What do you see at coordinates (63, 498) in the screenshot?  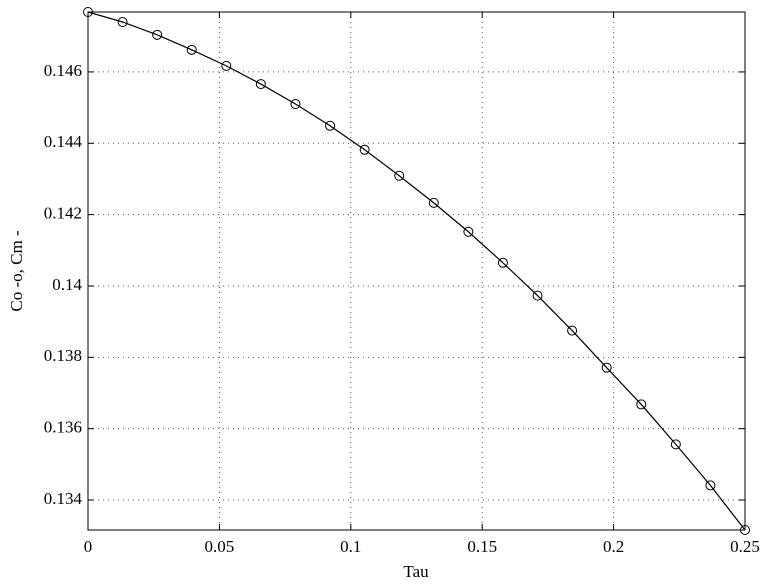 I see `y-tick-label: 0.134` at bounding box center [63, 498].